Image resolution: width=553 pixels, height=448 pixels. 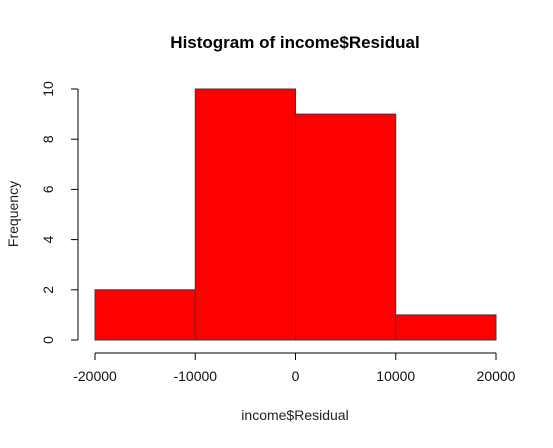 What do you see at coordinates (294, 415) in the screenshot?
I see `x-axis-label: income$Residual` at bounding box center [294, 415].